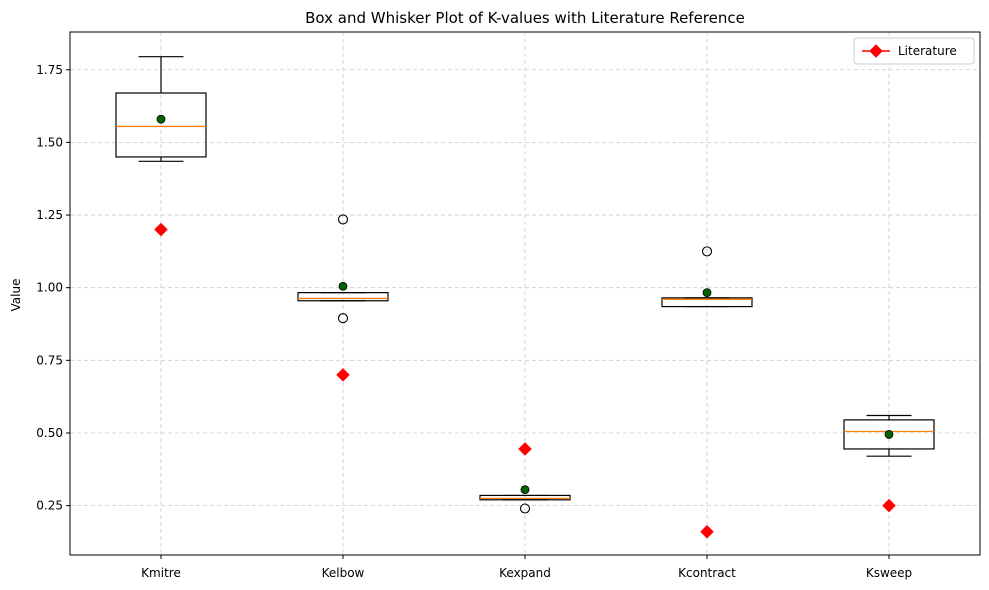 This screenshot has height=590, width=989. I want to click on y-axis-label: Value, so click(16, 295).